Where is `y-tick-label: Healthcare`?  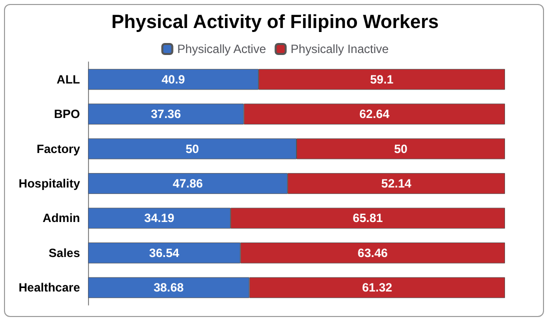 y-tick-label: Healthcare is located at coordinates (49, 287).